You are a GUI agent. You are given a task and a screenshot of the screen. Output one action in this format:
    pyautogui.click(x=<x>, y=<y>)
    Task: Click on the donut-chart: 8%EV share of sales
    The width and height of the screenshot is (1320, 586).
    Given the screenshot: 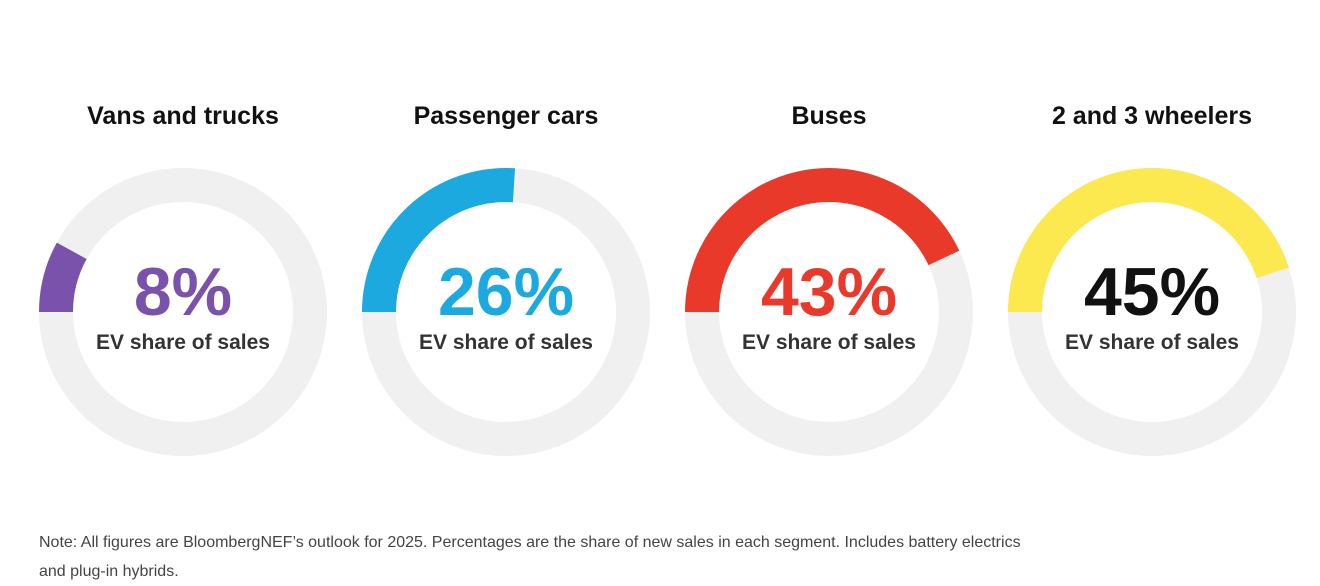 What is the action you would take?
    pyautogui.click(x=183, y=312)
    